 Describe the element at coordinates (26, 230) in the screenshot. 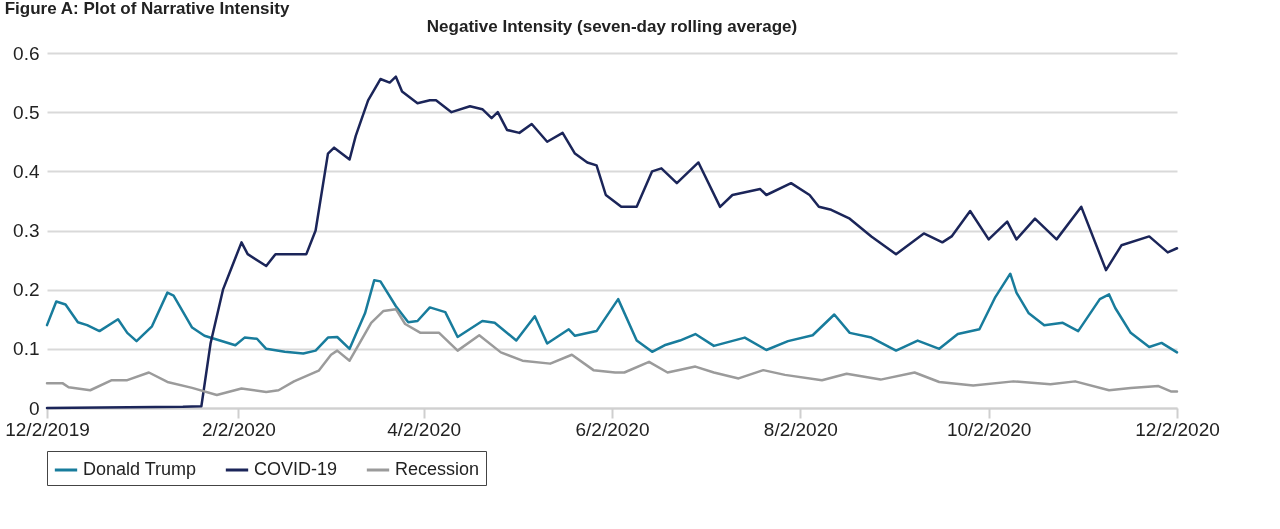

I see `y-tick-label: 0.3` at that location.